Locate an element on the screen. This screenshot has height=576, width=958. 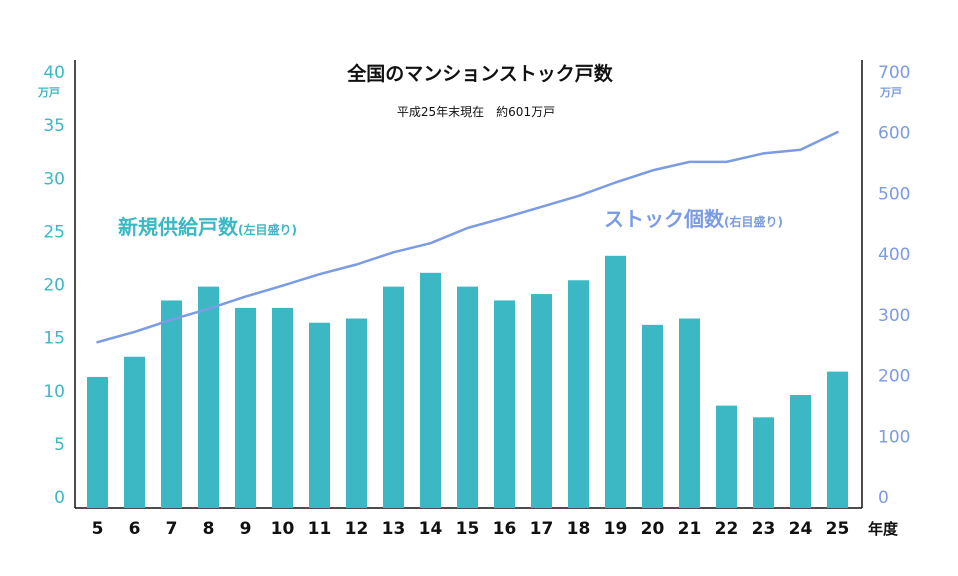
x-tick-label: 9 is located at coordinates (246, 529).